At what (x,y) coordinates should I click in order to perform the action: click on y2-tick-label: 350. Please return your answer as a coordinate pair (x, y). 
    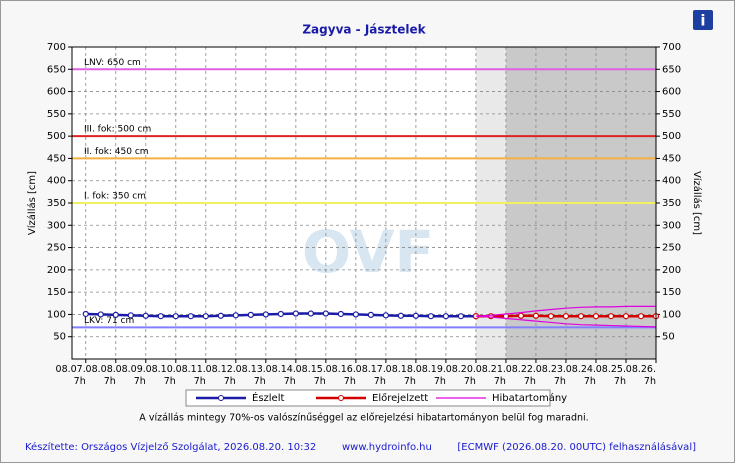
    Looking at the image, I should click on (671, 203).